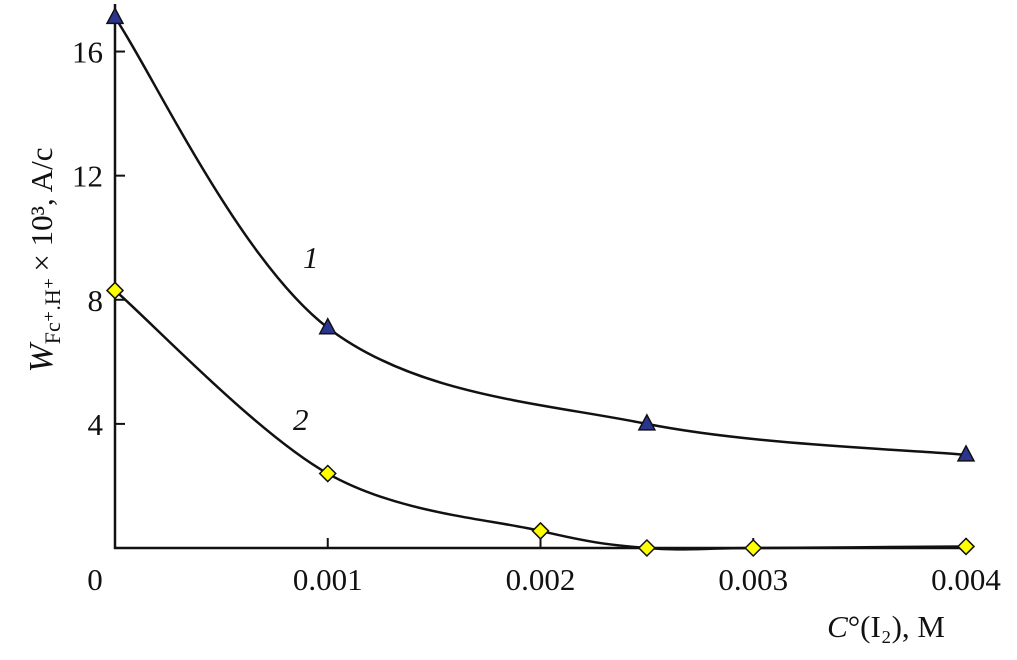  What do you see at coordinates (41, 357) in the screenshot?
I see `y-label-main: W` at bounding box center [41, 357].